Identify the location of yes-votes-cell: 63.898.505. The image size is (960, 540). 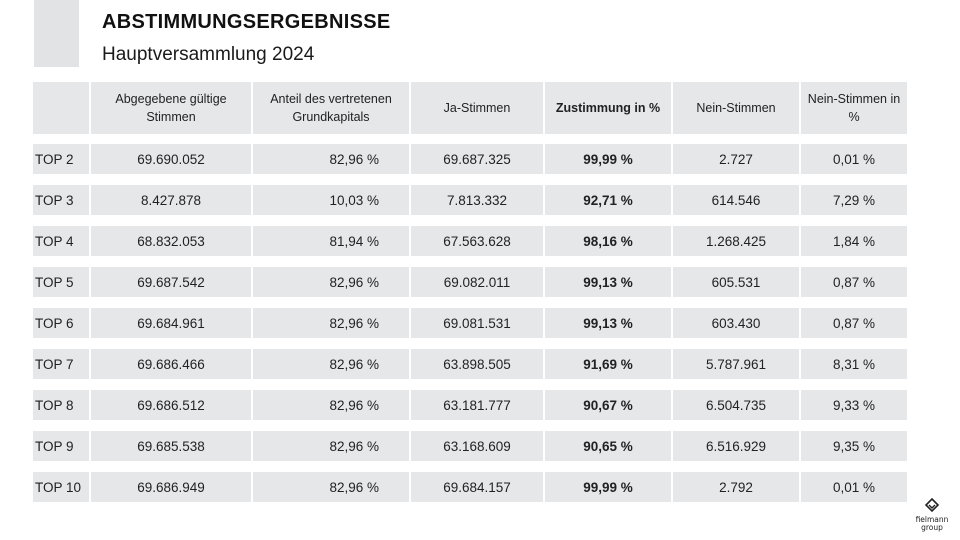
(477, 364).